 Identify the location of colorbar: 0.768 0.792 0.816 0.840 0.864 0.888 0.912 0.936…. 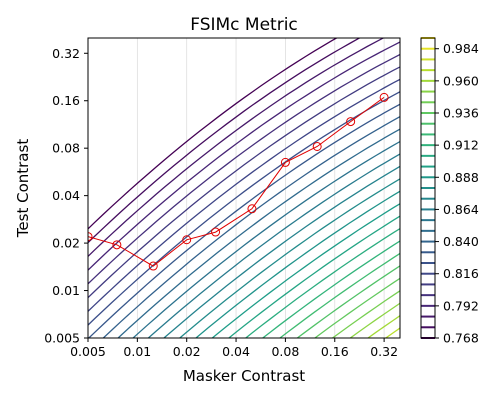
(449, 191).